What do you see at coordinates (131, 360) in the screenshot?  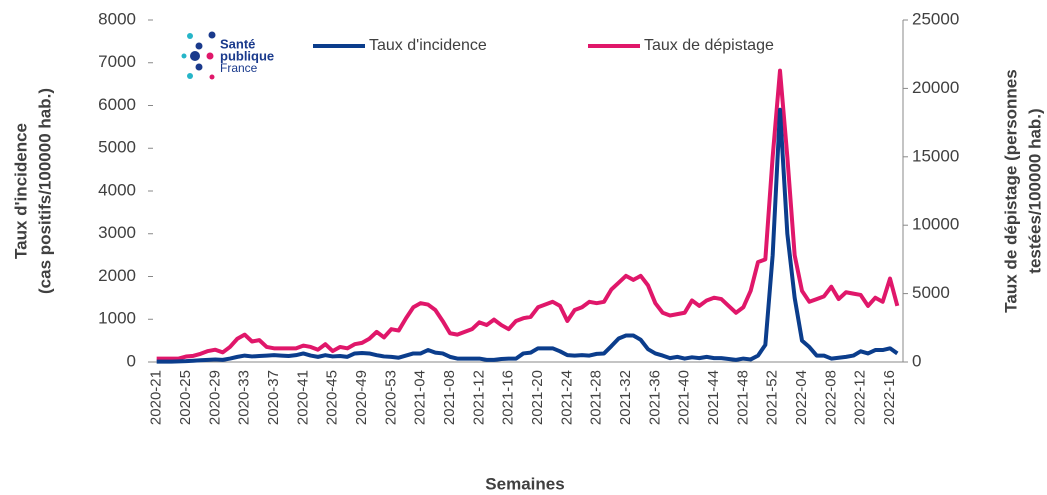 I see `y-tick-label: 0` at bounding box center [131, 360].